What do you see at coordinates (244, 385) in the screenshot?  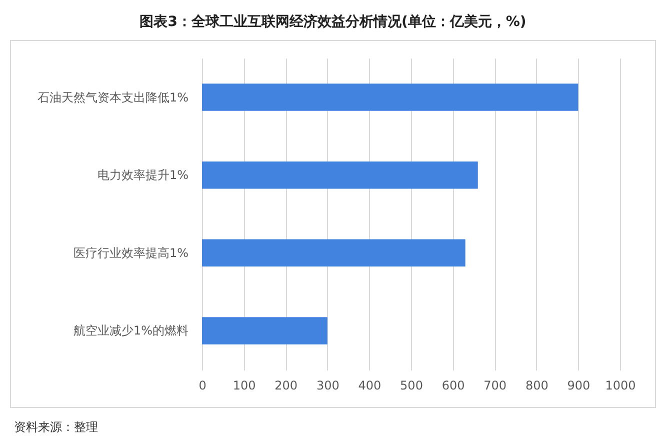 I see `x-tick-label: 100` at bounding box center [244, 385].